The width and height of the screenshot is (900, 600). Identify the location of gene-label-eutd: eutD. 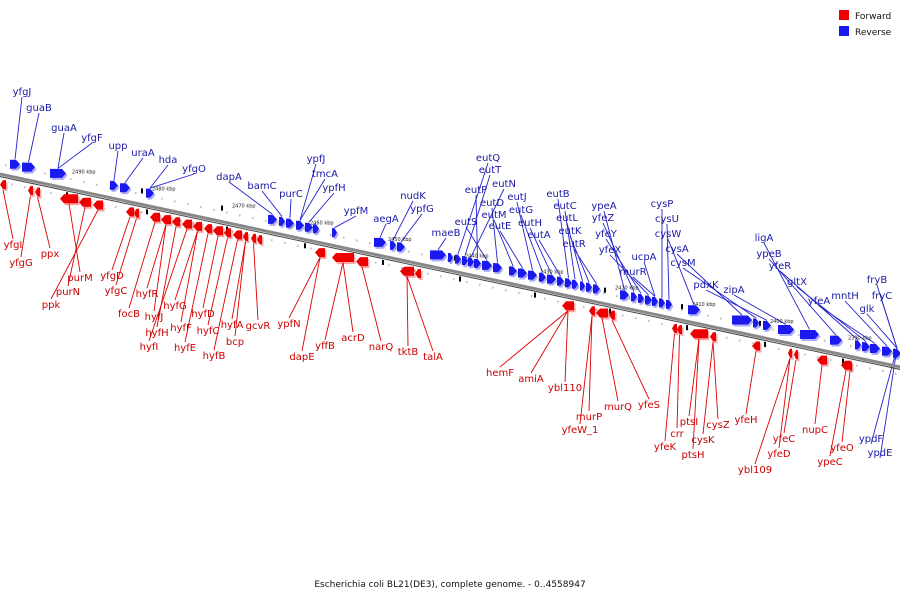
(492, 203).